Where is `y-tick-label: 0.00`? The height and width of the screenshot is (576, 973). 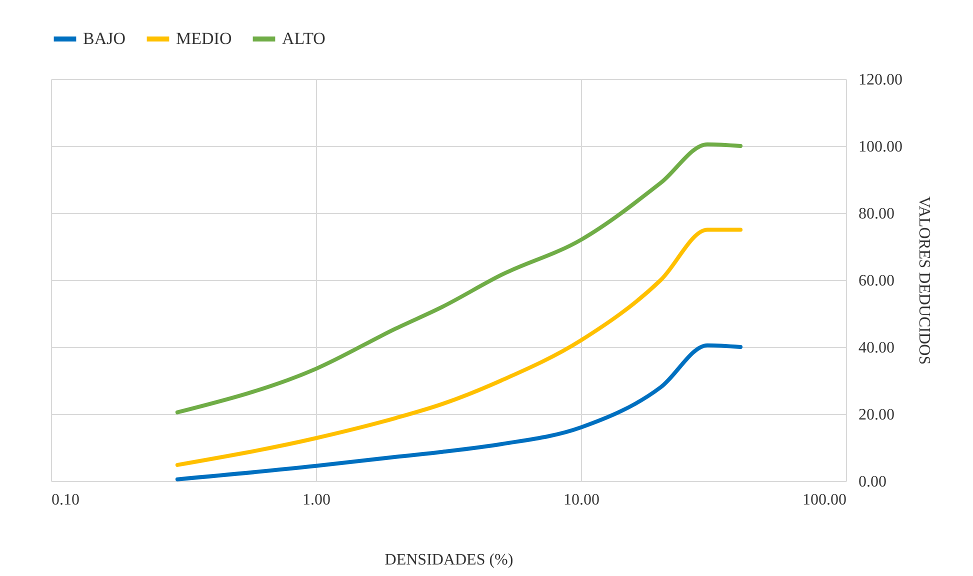 y-tick-label: 0.00 is located at coordinates (872, 482).